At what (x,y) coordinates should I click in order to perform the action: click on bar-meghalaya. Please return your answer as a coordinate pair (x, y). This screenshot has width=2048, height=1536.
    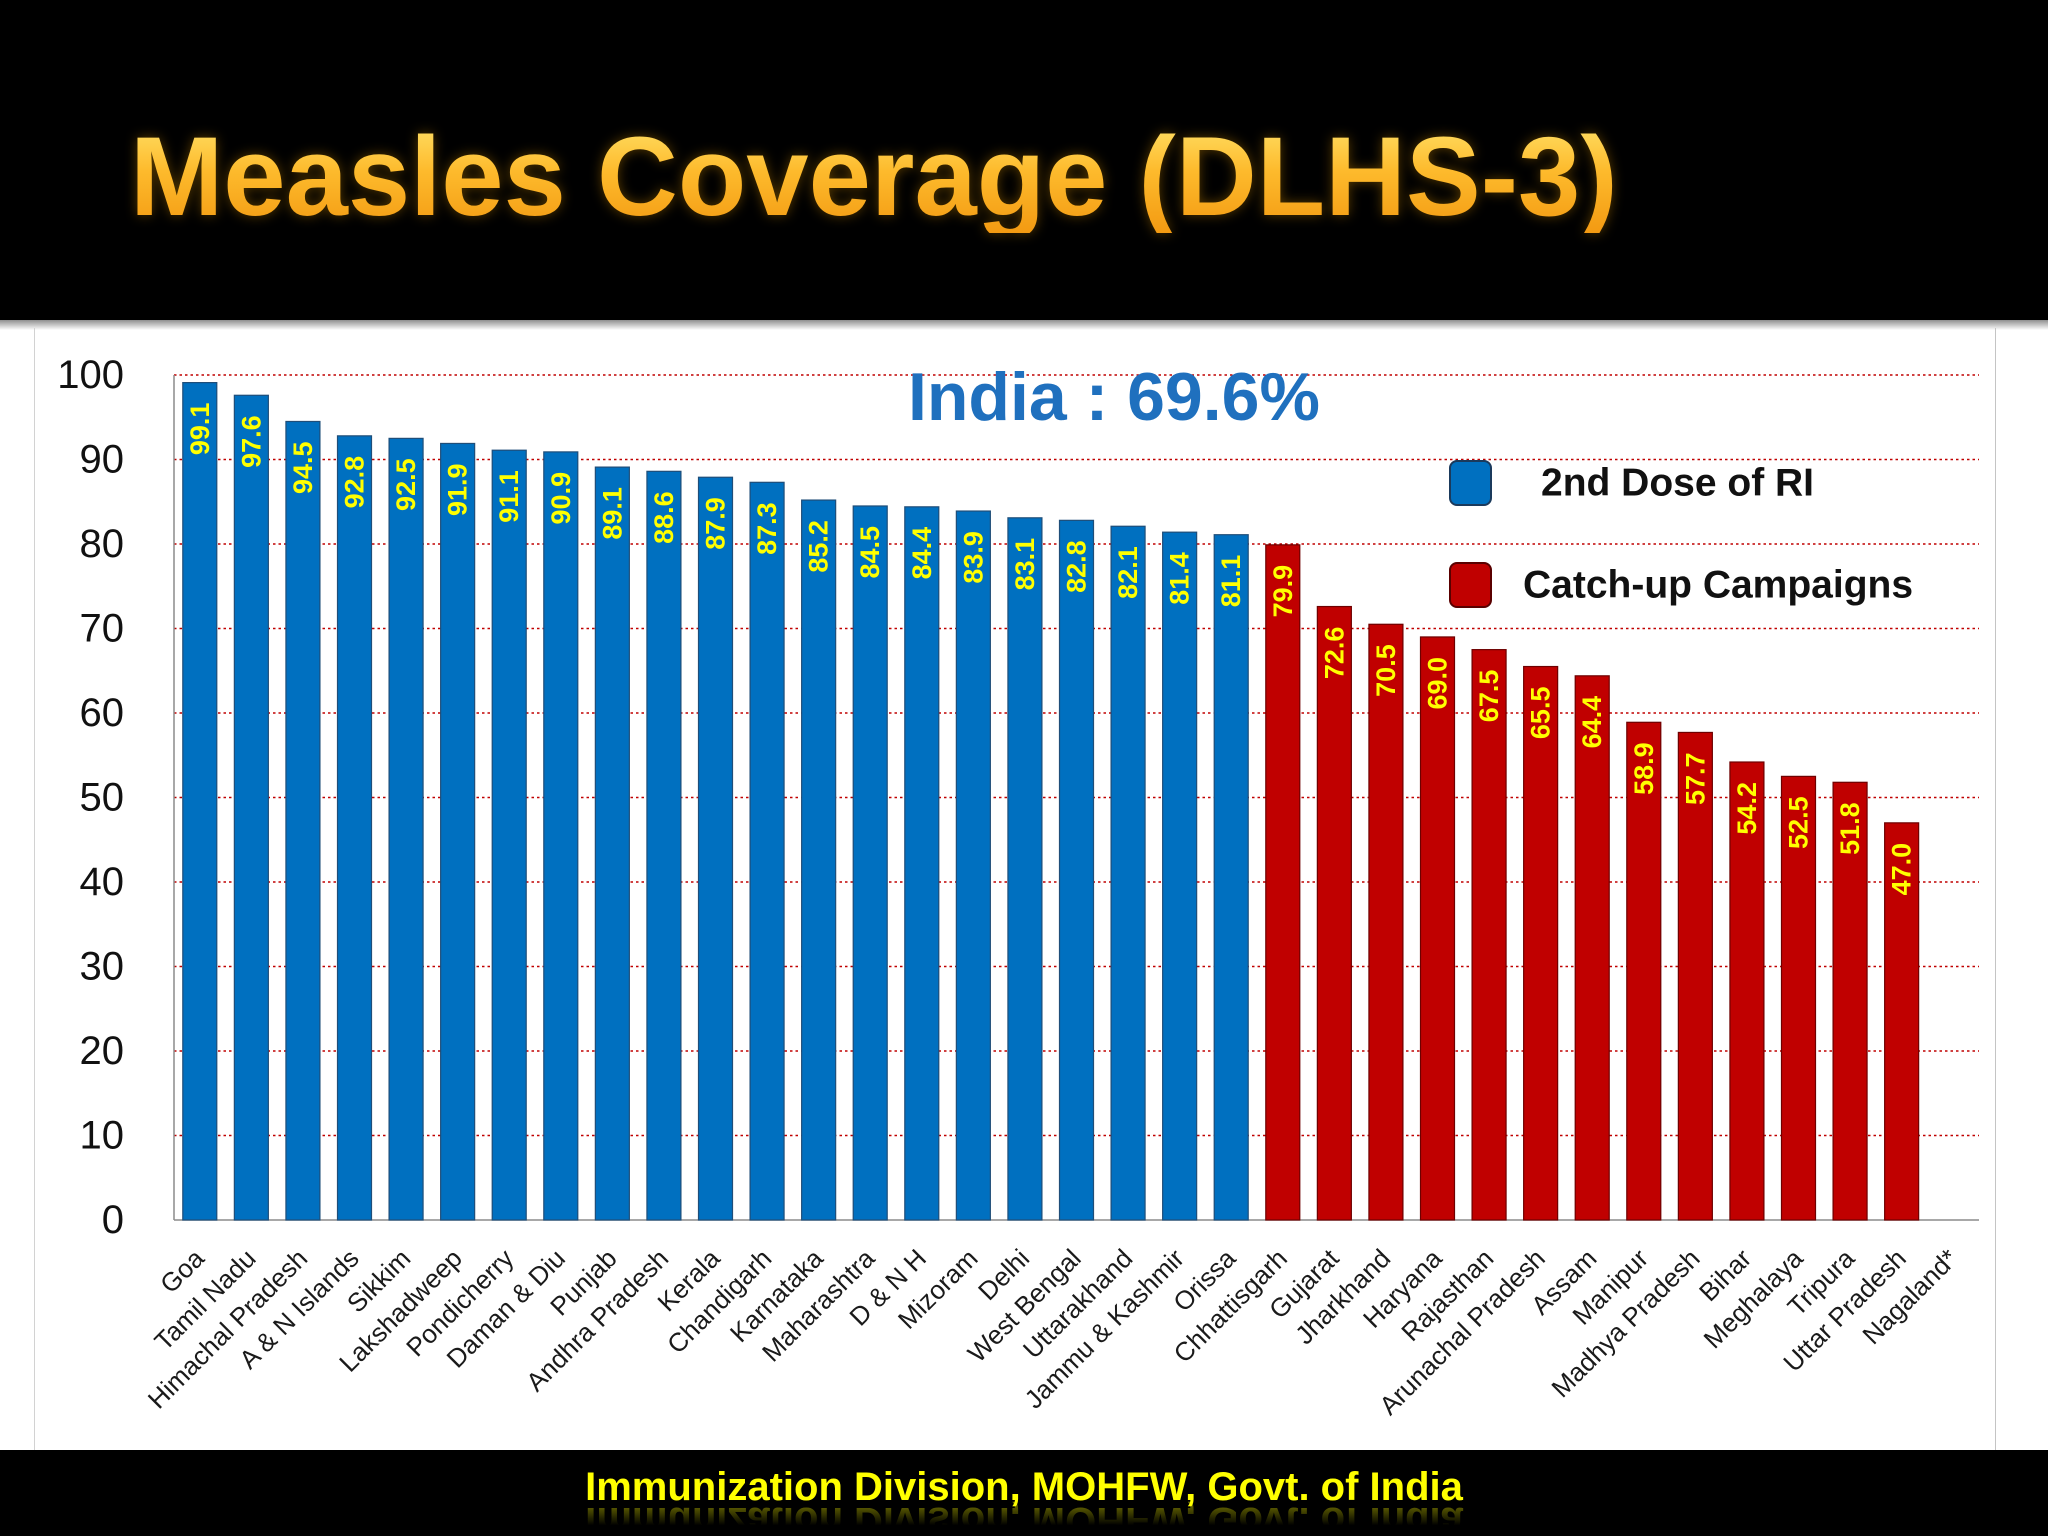
    Looking at the image, I should click on (1798, 998).